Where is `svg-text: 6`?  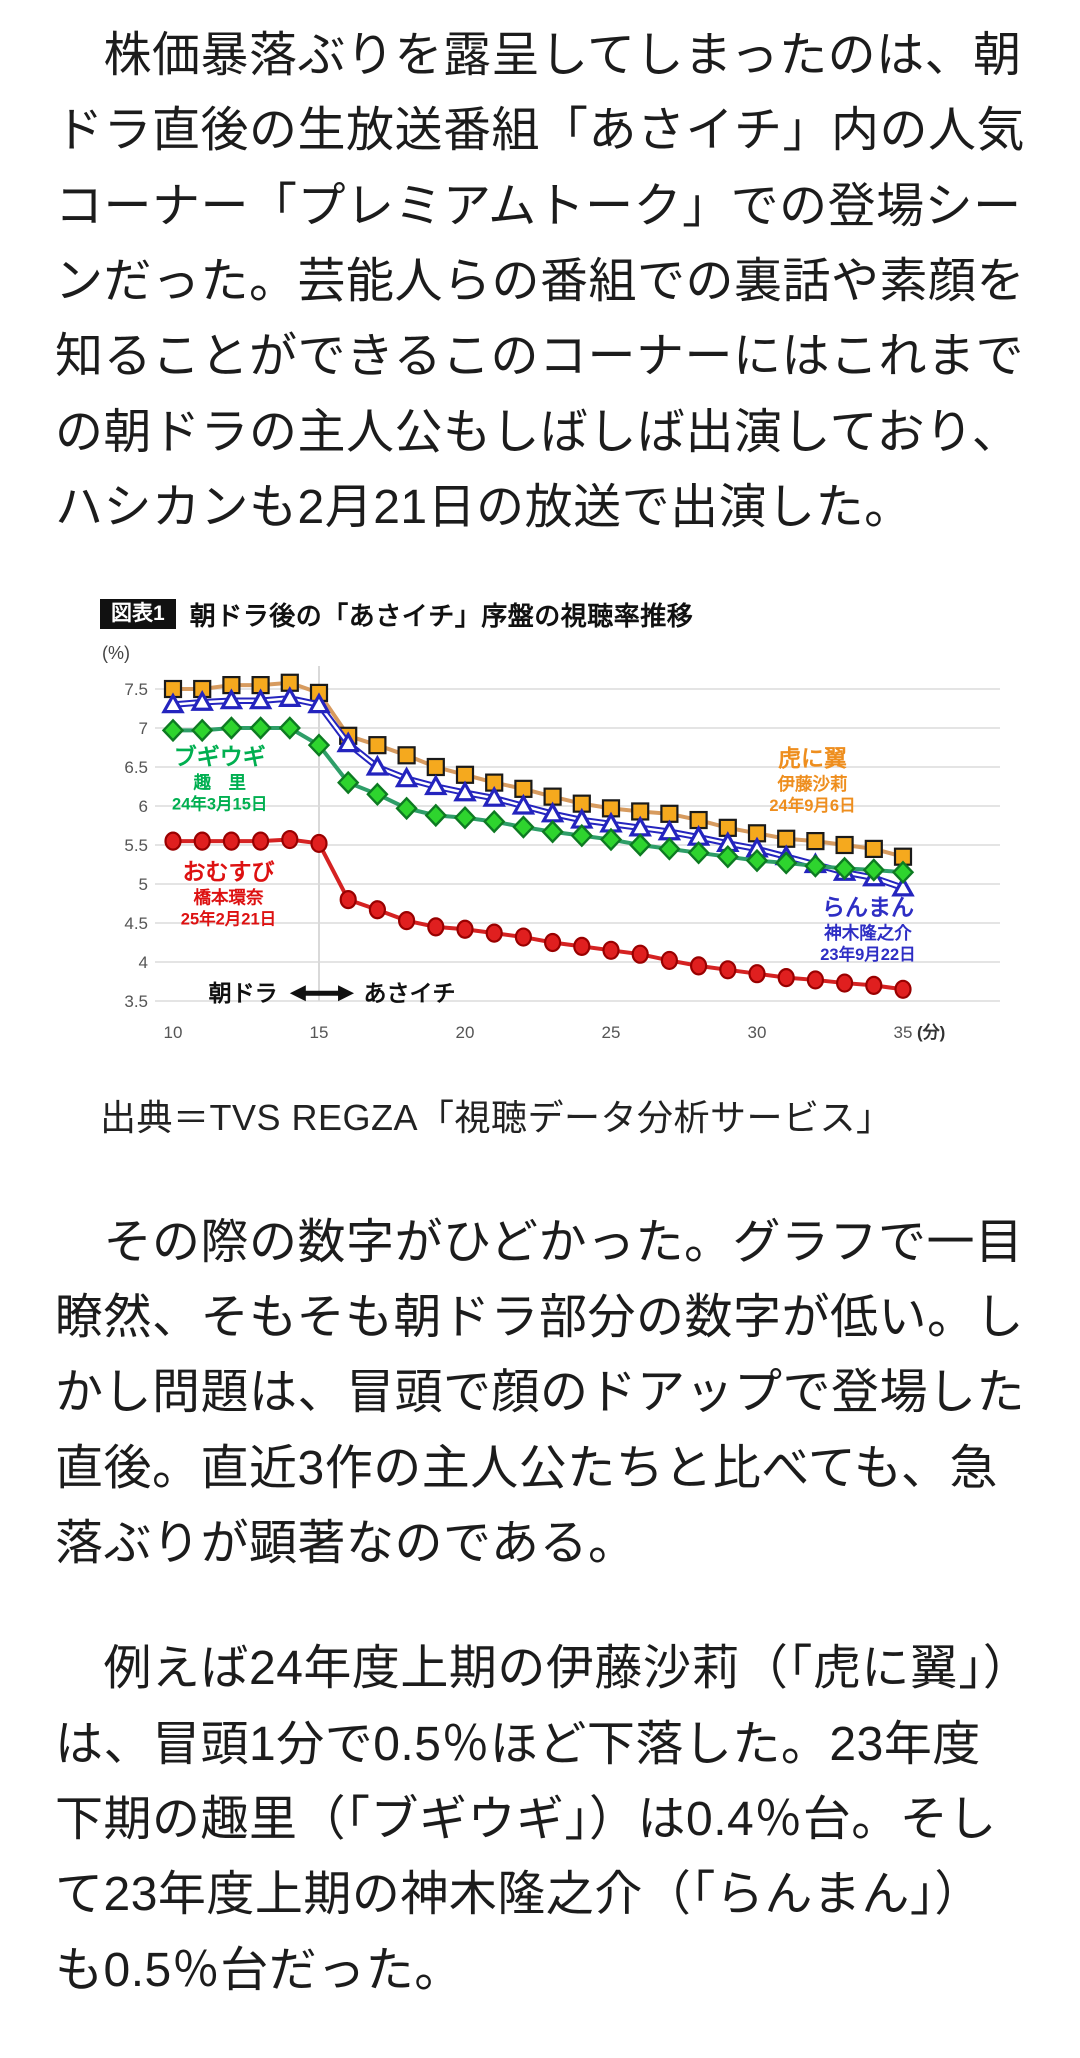 svg-text: 6 is located at coordinates (143, 806).